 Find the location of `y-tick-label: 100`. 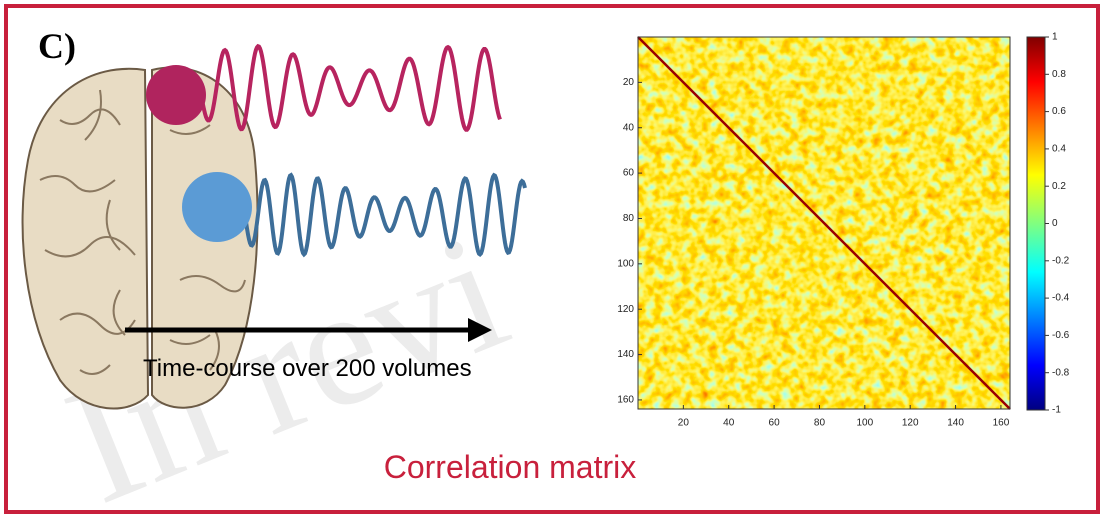

y-tick-label: 100 is located at coordinates (625, 263).